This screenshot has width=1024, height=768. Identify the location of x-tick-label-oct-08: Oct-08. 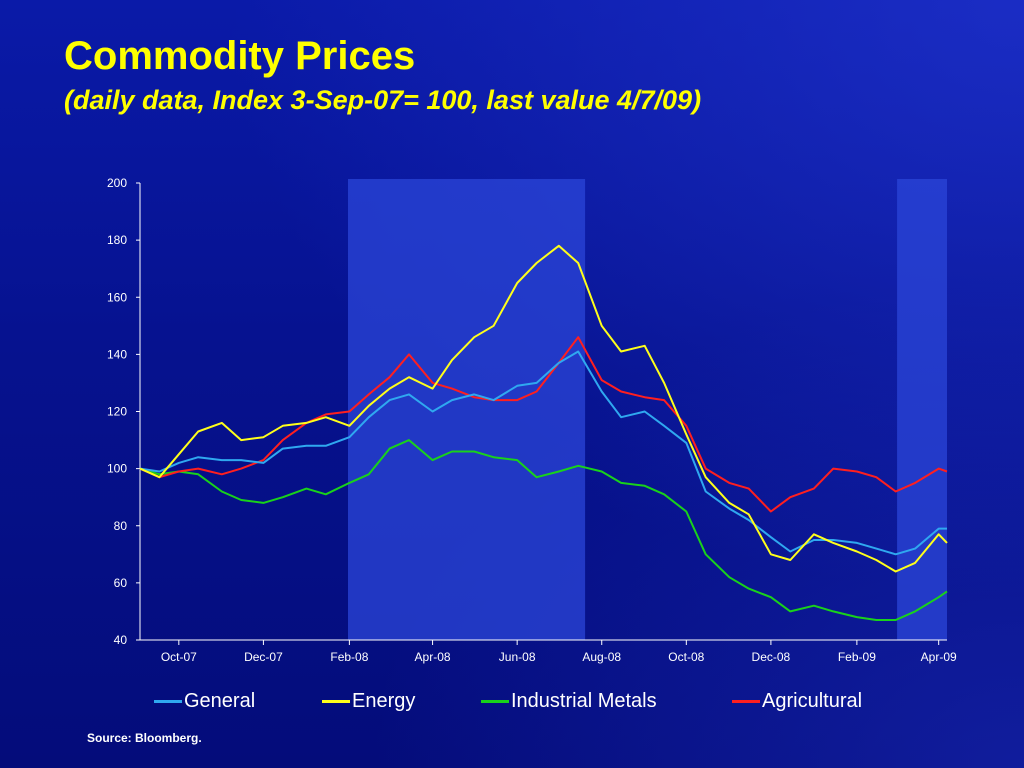
(686, 657).